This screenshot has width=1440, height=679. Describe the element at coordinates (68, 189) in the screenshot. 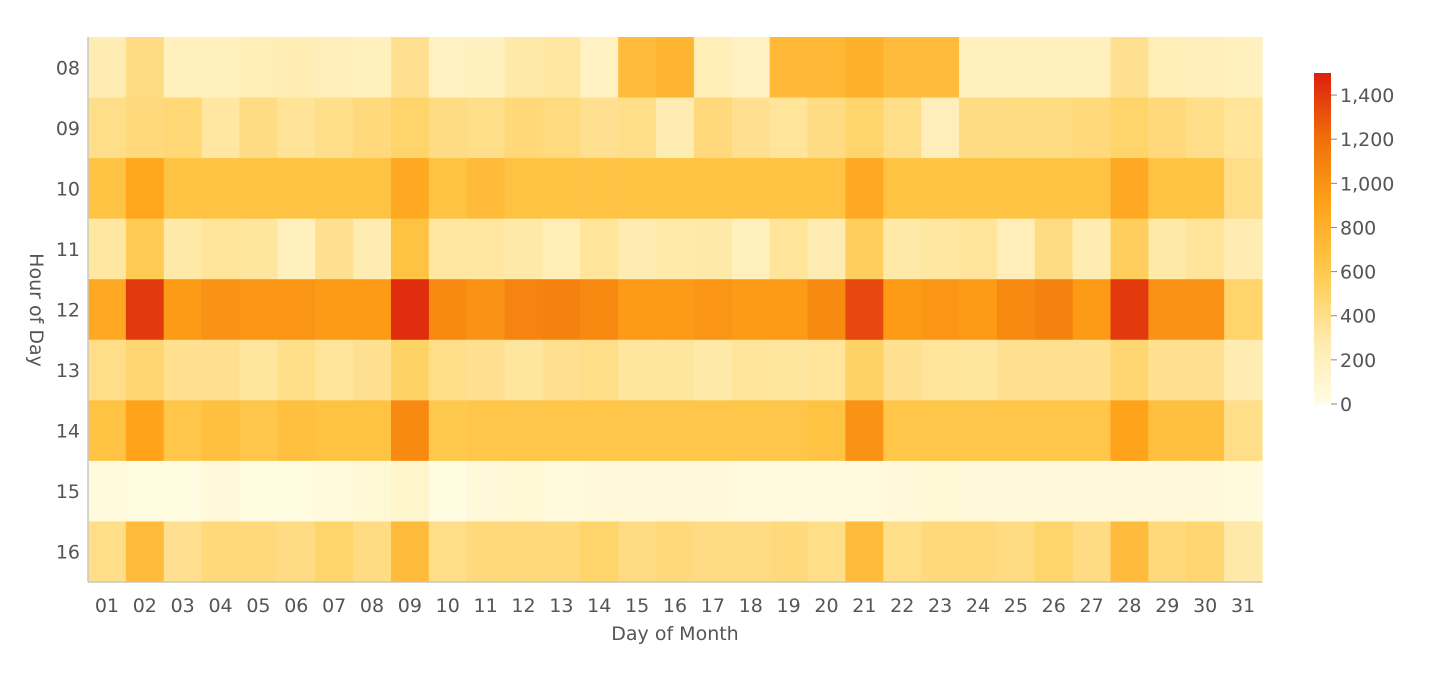

I see `y-tick-label: 10` at that location.